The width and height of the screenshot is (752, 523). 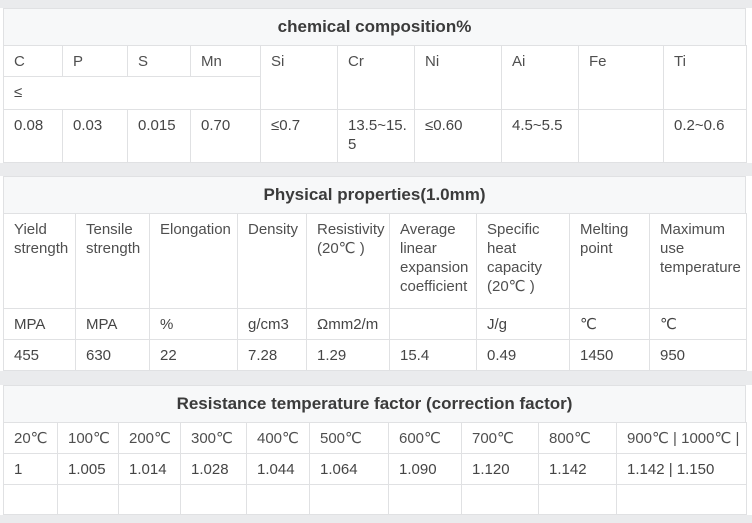 What do you see at coordinates (149, 438) in the screenshot?
I see `header-cell: 200℃` at bounding box center [149, 438].